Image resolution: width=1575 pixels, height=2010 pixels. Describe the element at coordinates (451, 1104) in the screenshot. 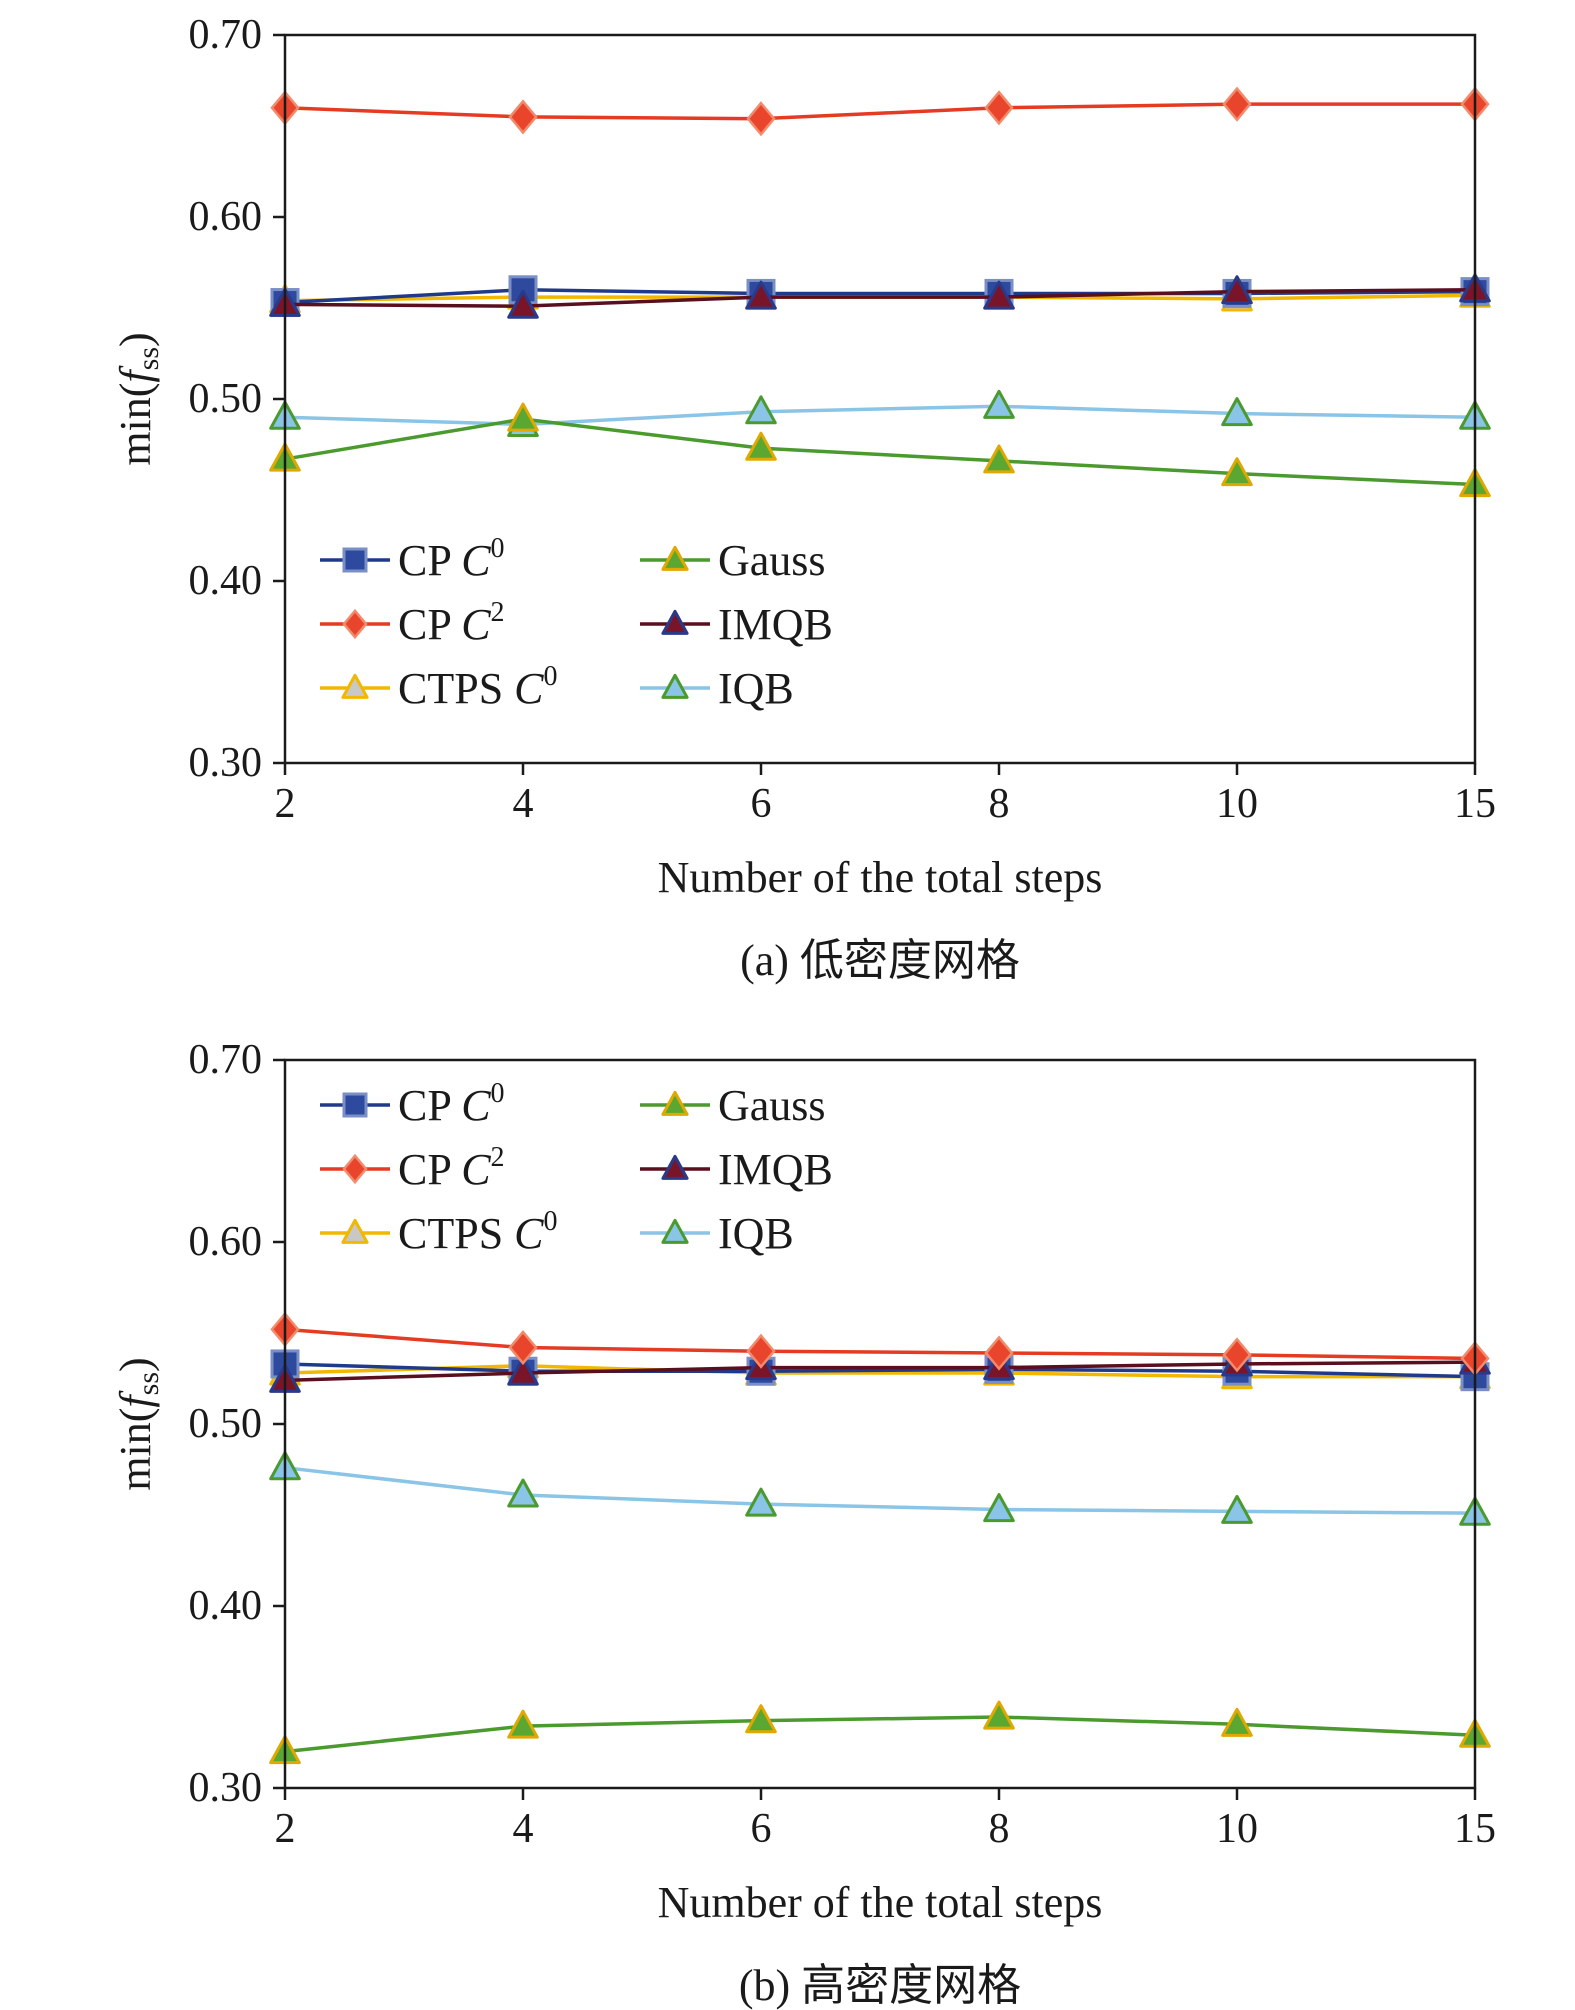

I see `legend-label: CP C0` at that location.